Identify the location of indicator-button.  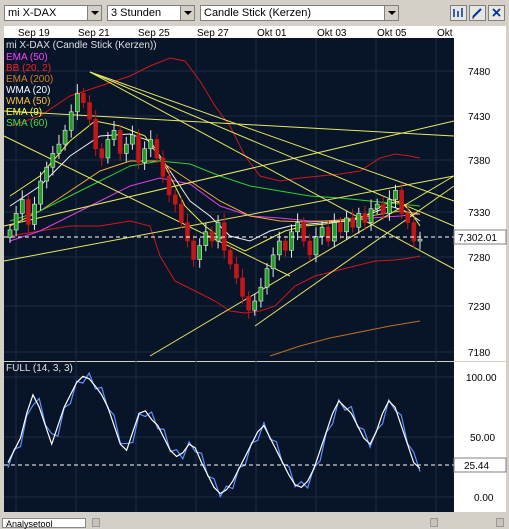
(458, 13).